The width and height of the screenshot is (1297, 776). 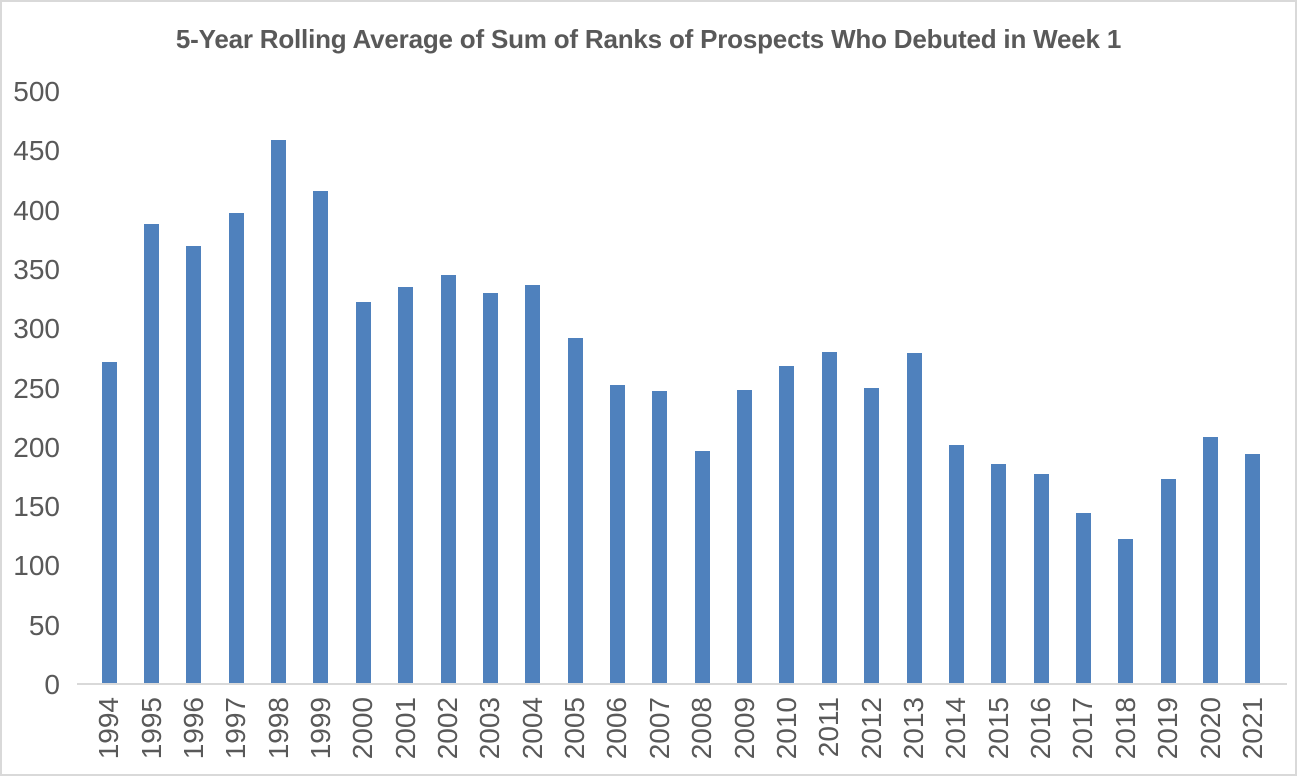 I want to click on bar-column-2002: 2002, so click(x=448, y=425).